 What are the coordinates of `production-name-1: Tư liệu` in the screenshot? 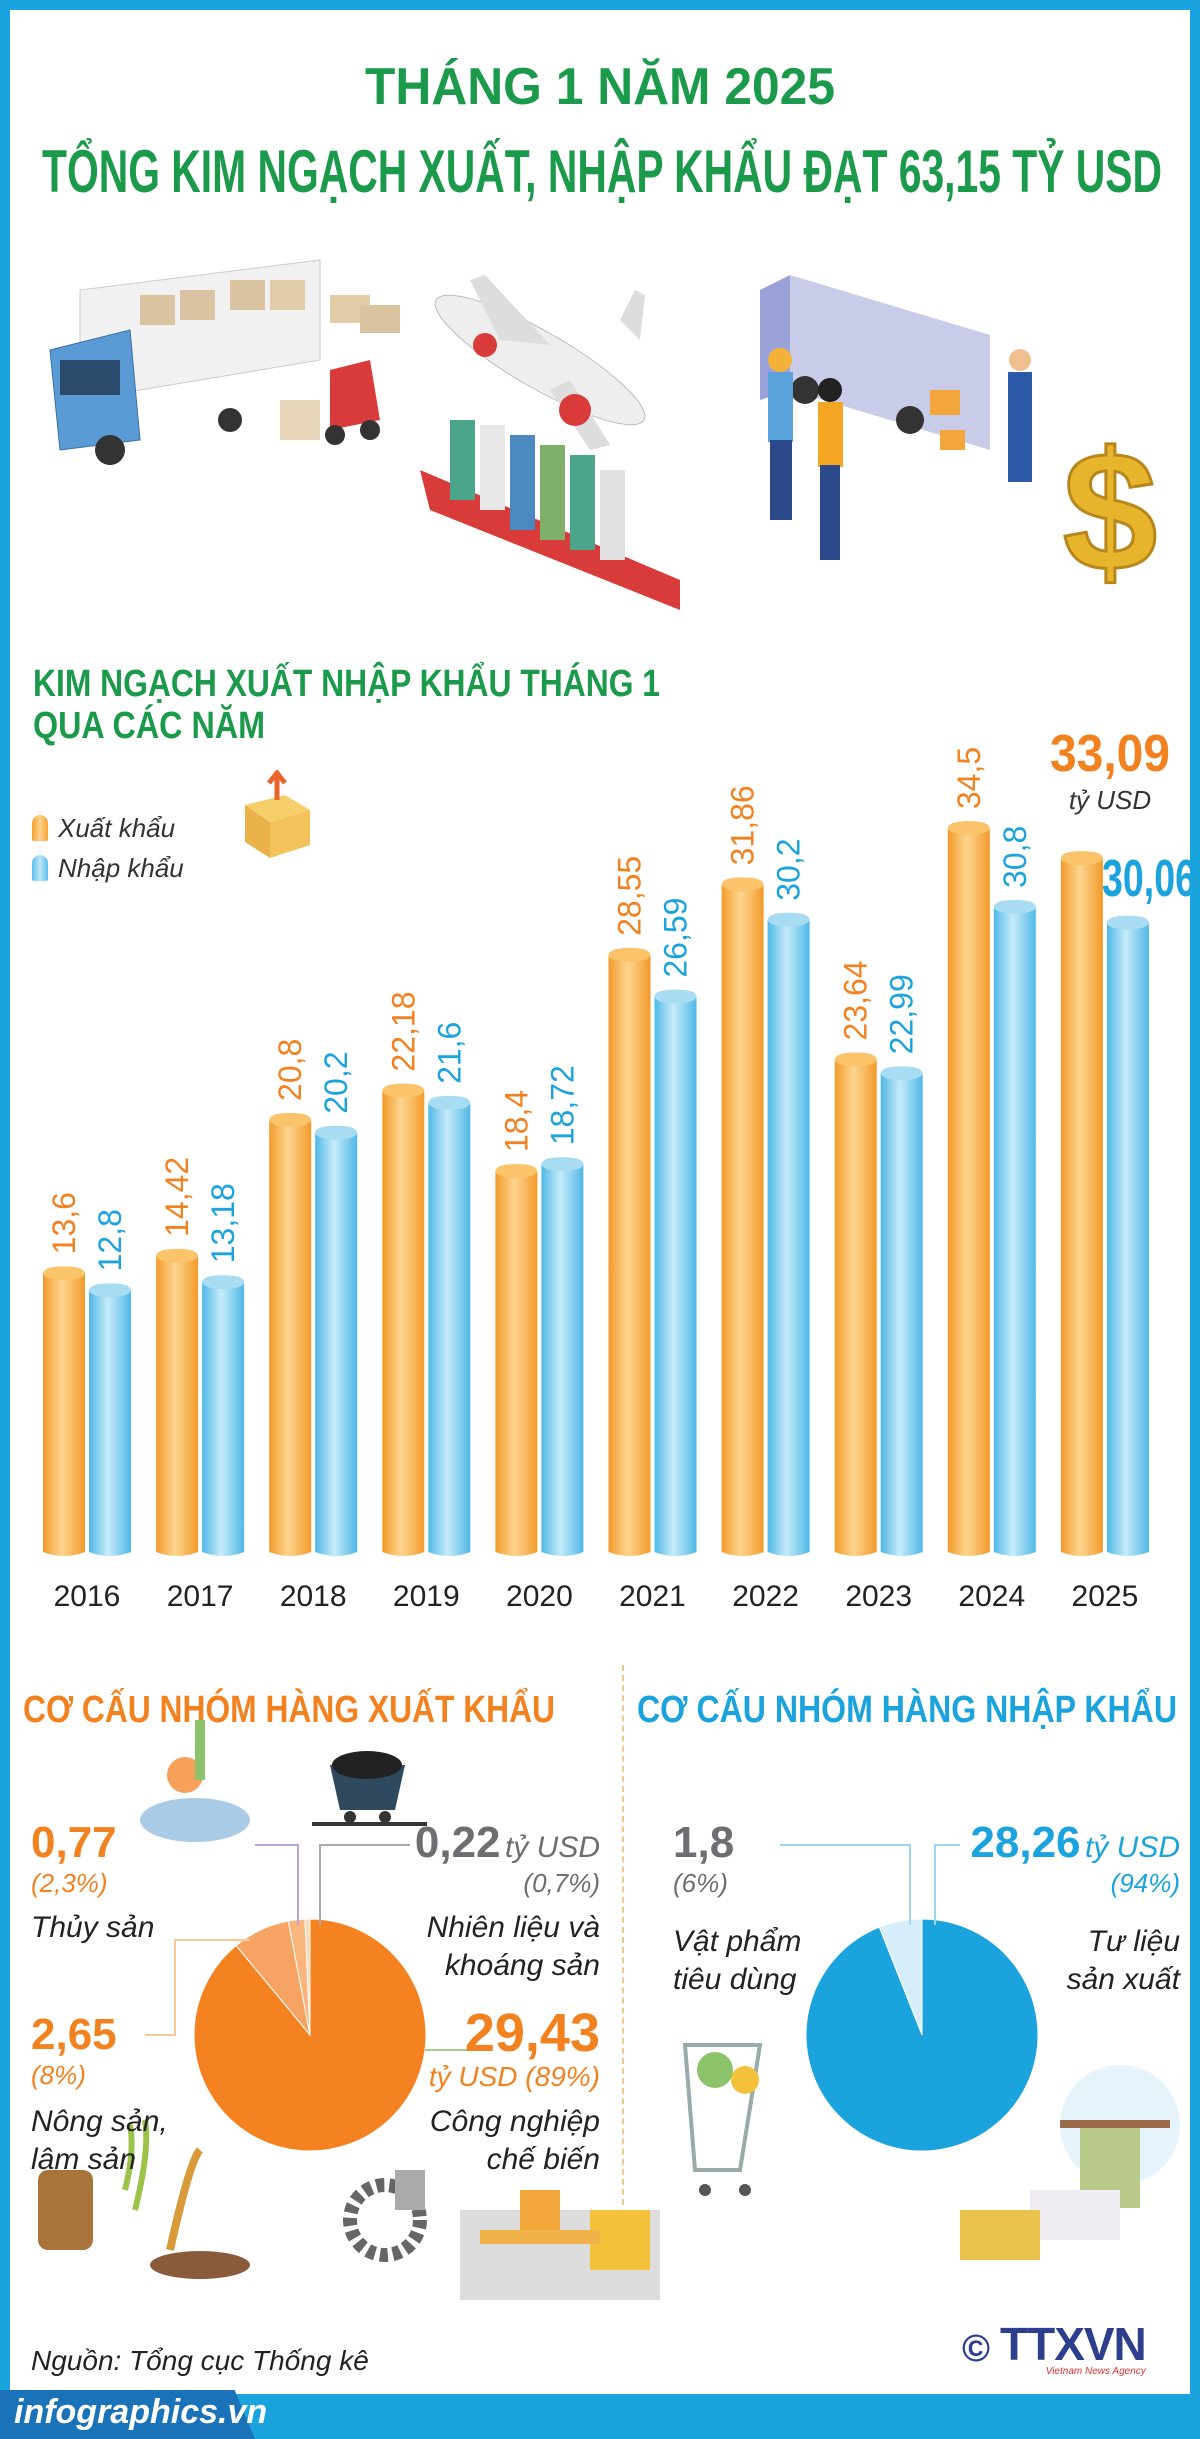 It's located at (1133, 1941).